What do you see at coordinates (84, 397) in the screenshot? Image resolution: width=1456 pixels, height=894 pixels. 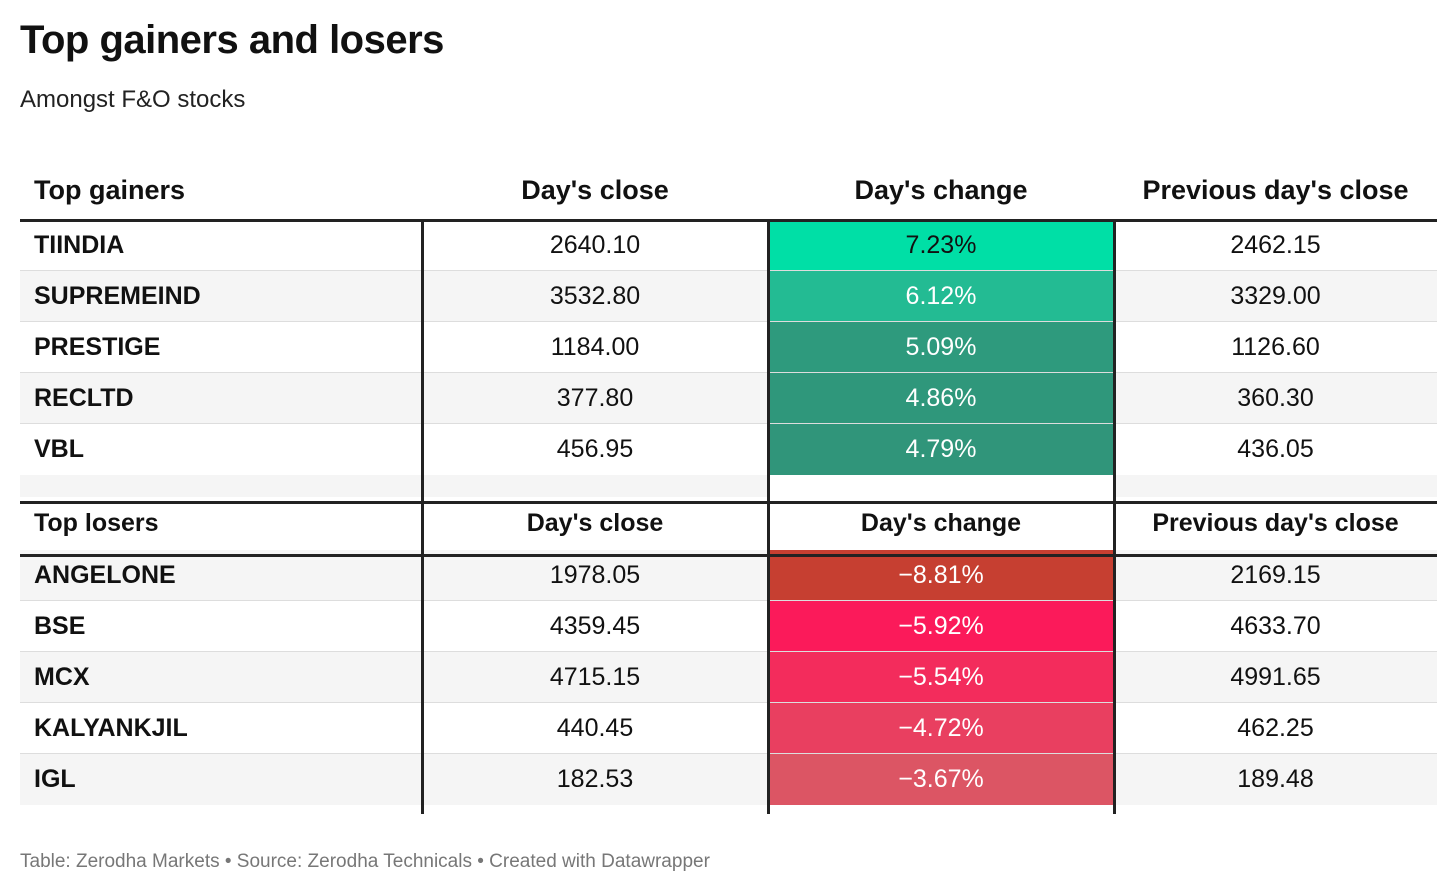 I see `stock-name: RECLTD` at bounding box center [84, 397].